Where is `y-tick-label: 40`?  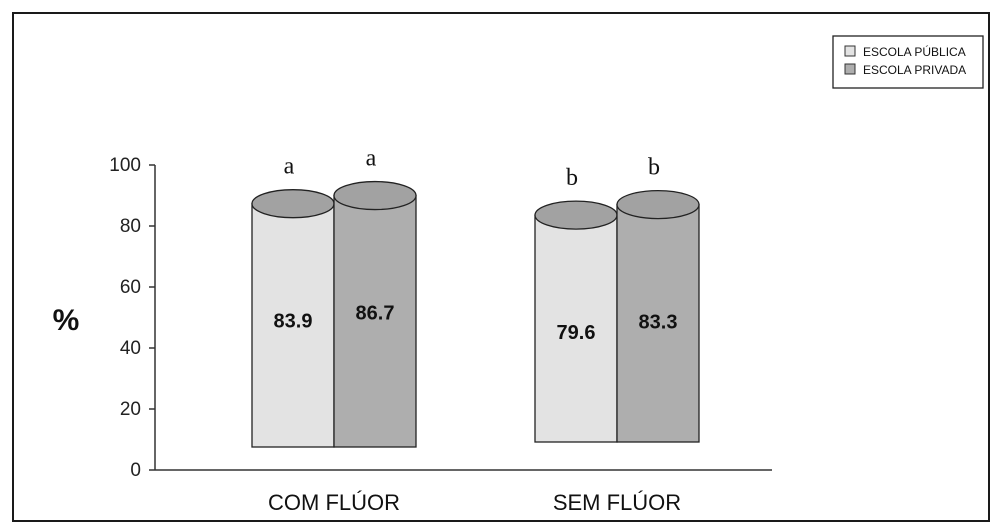
y-tick-label: 40 is located at coordinates (130, 348).